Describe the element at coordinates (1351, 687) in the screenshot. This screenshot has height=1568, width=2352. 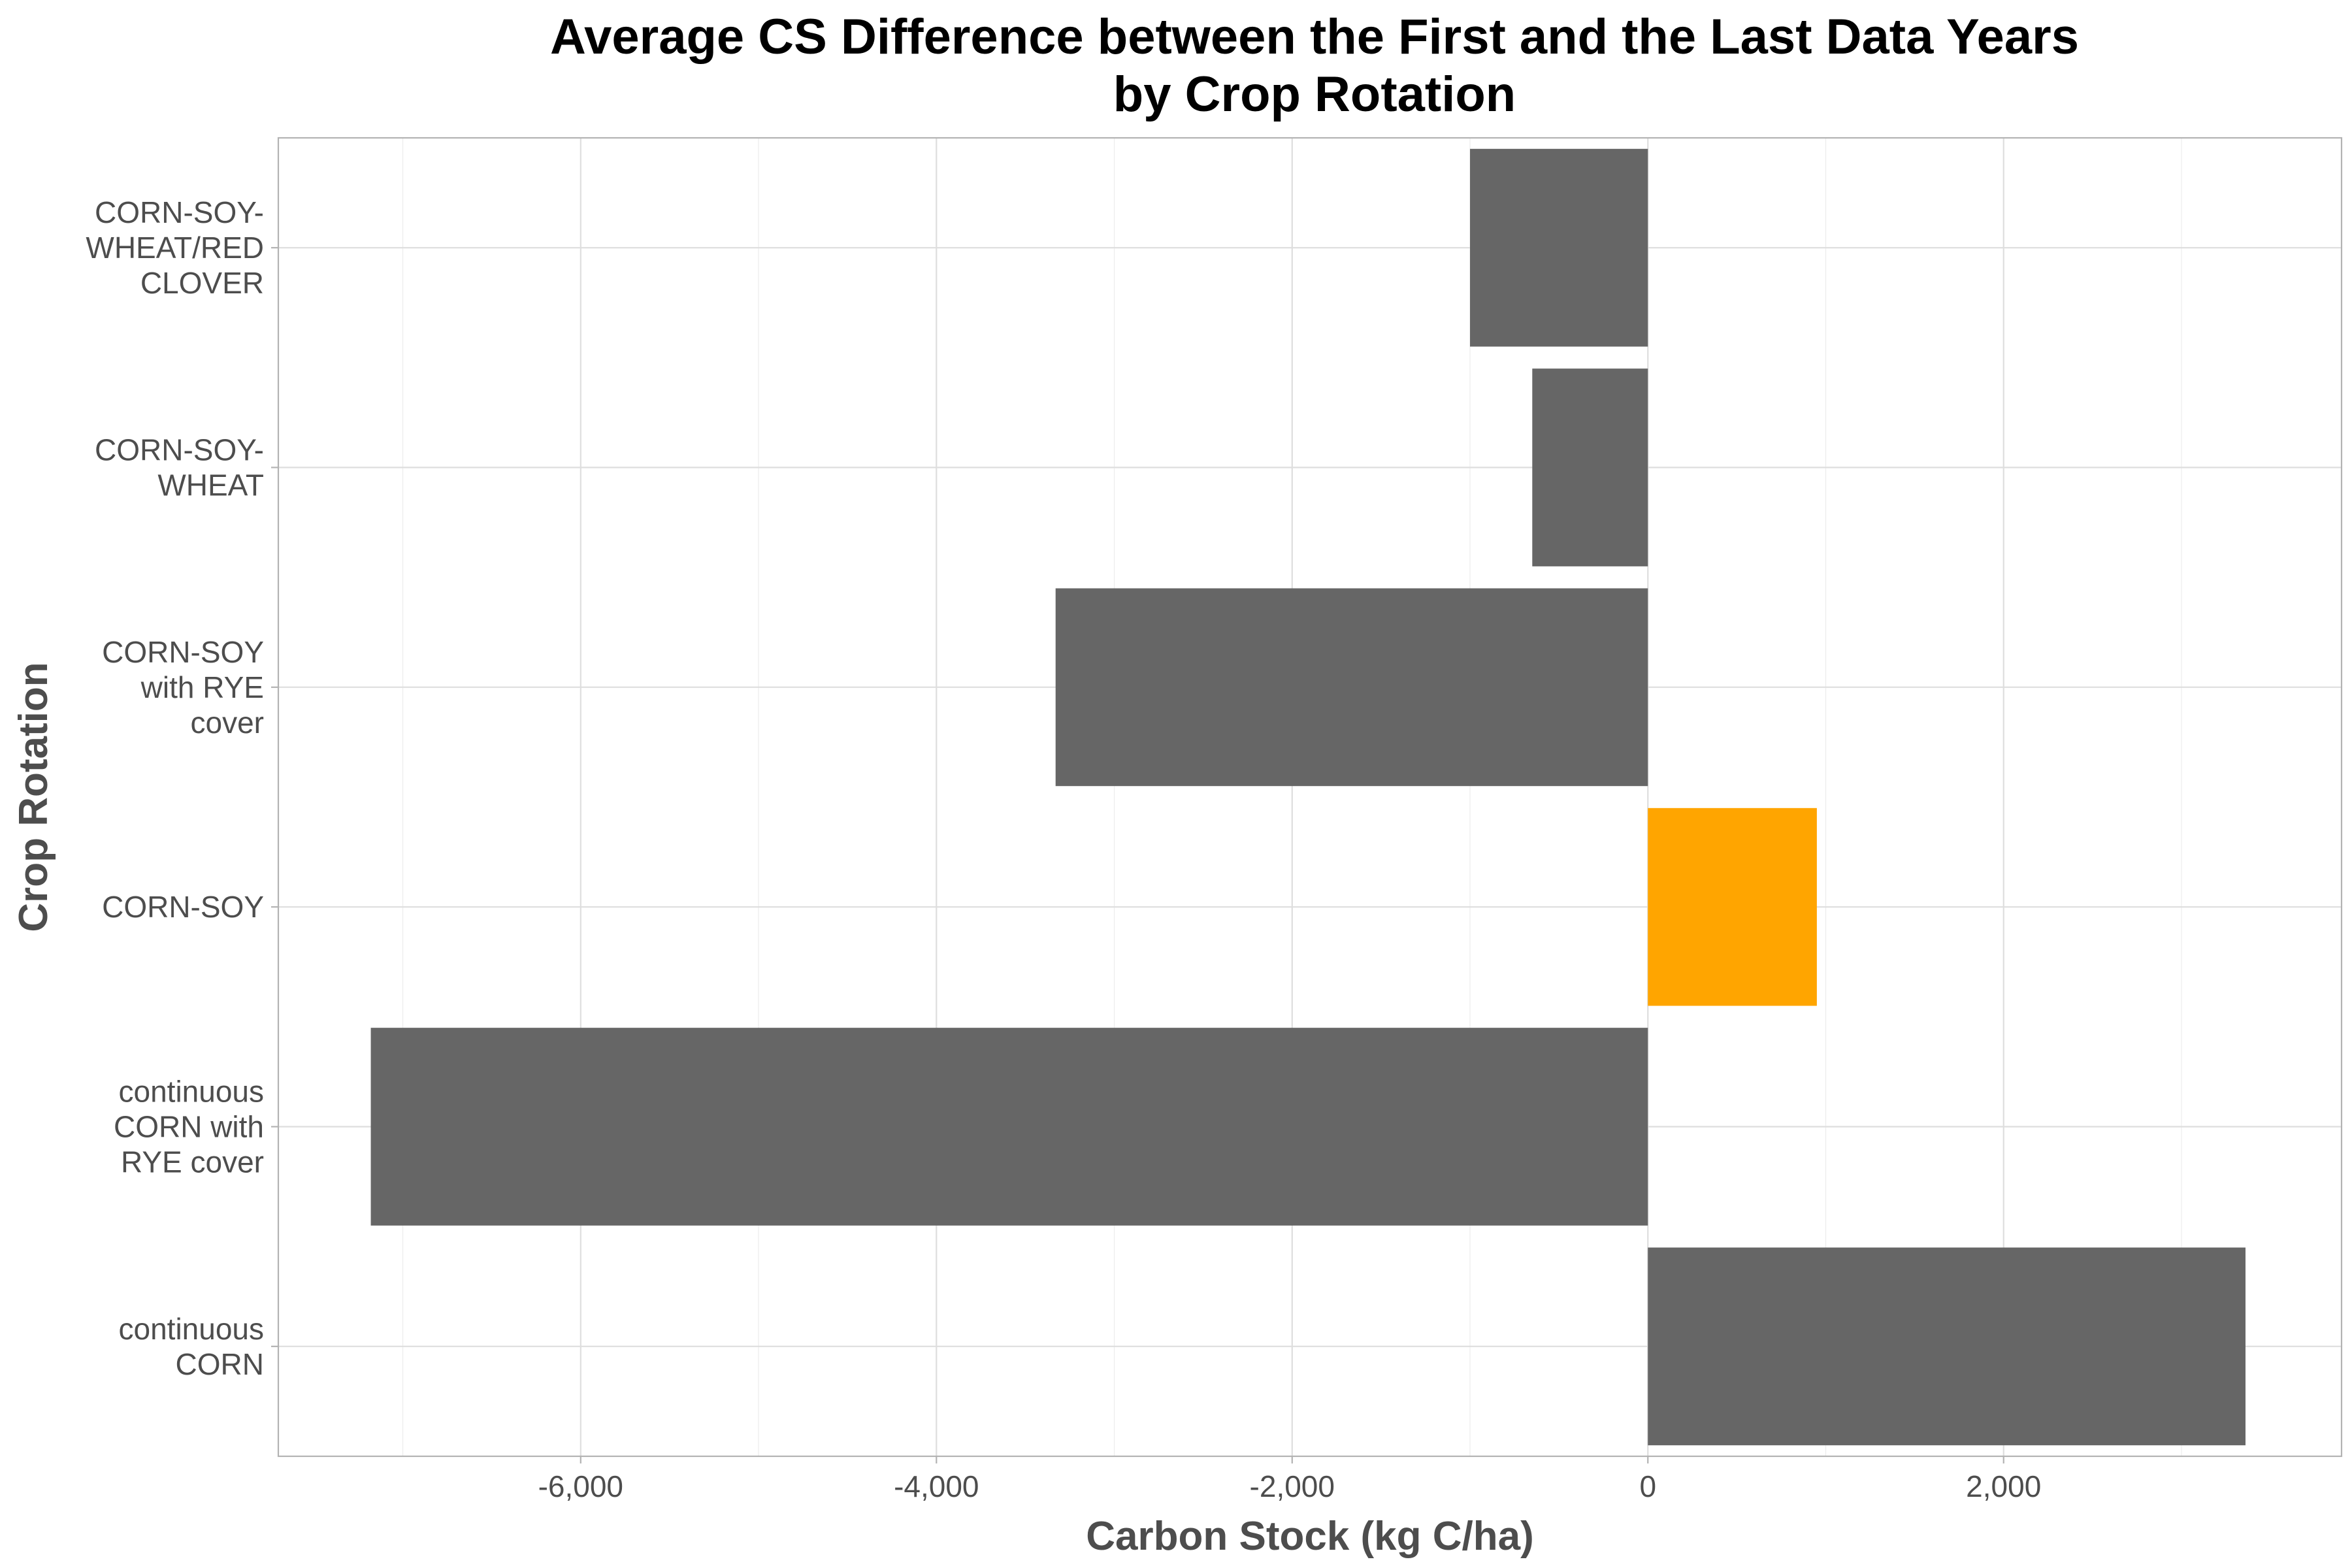
I see `bar-corn-soy-with-rye-cover` at that location.